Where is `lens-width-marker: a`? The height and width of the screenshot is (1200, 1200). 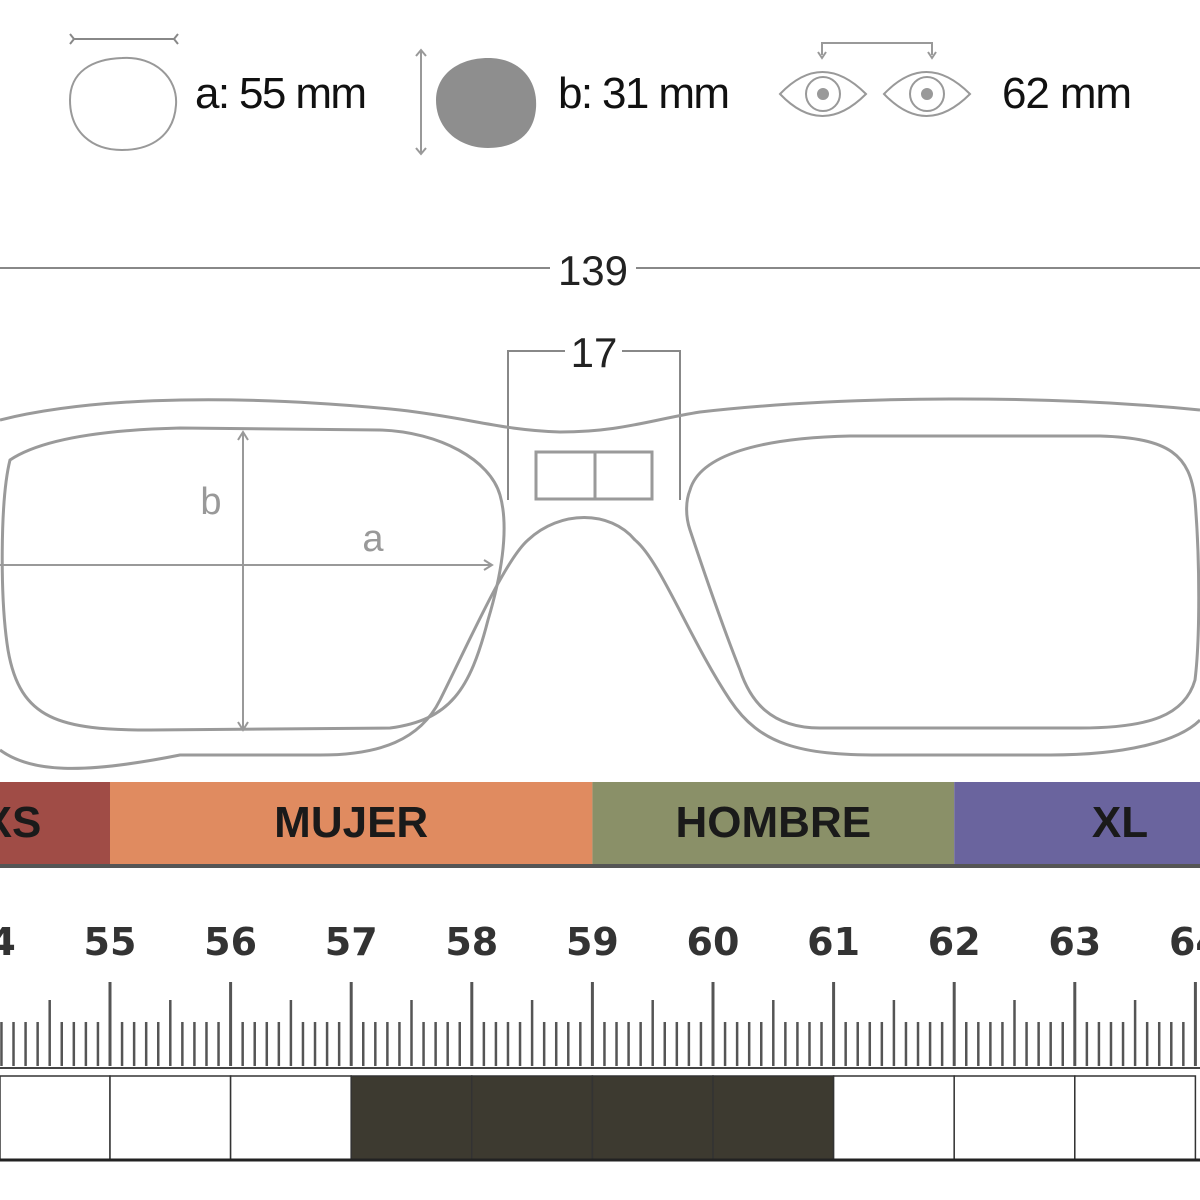 lens-width-marker: a is located at coordinates (373, 539).